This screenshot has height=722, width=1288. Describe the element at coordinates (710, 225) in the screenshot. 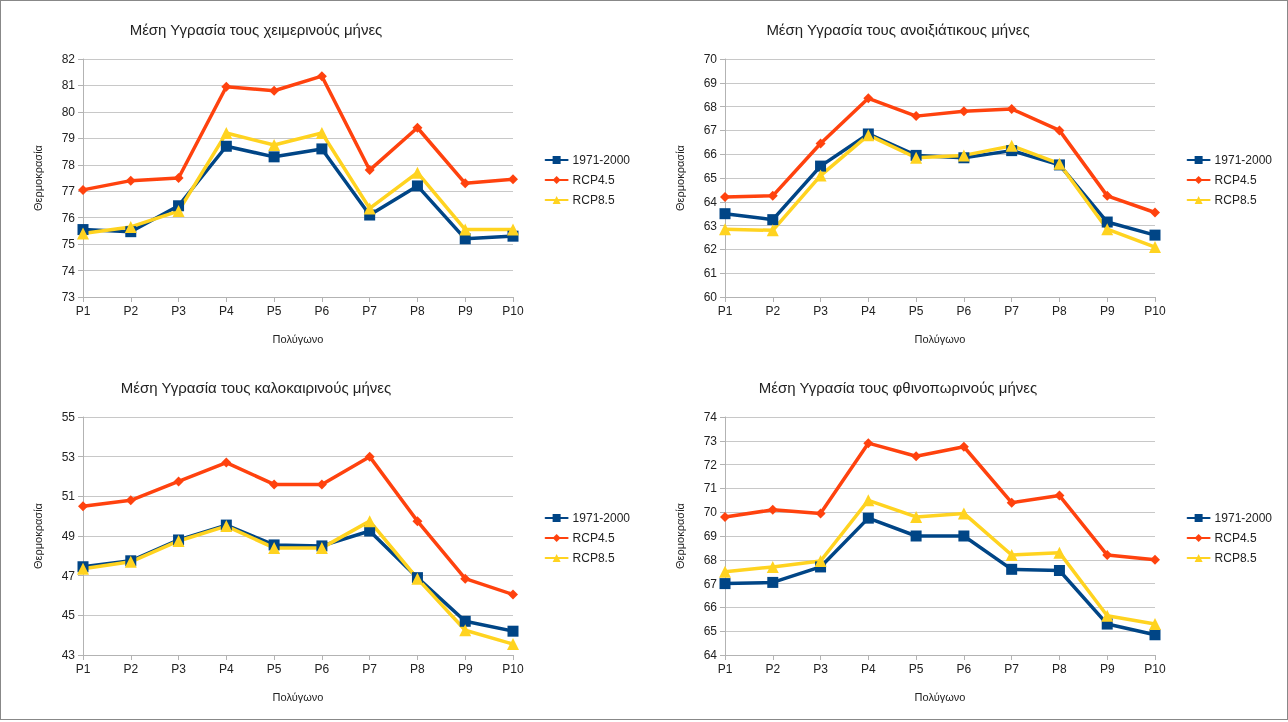

I see `y-tick-label: 63` at that location.